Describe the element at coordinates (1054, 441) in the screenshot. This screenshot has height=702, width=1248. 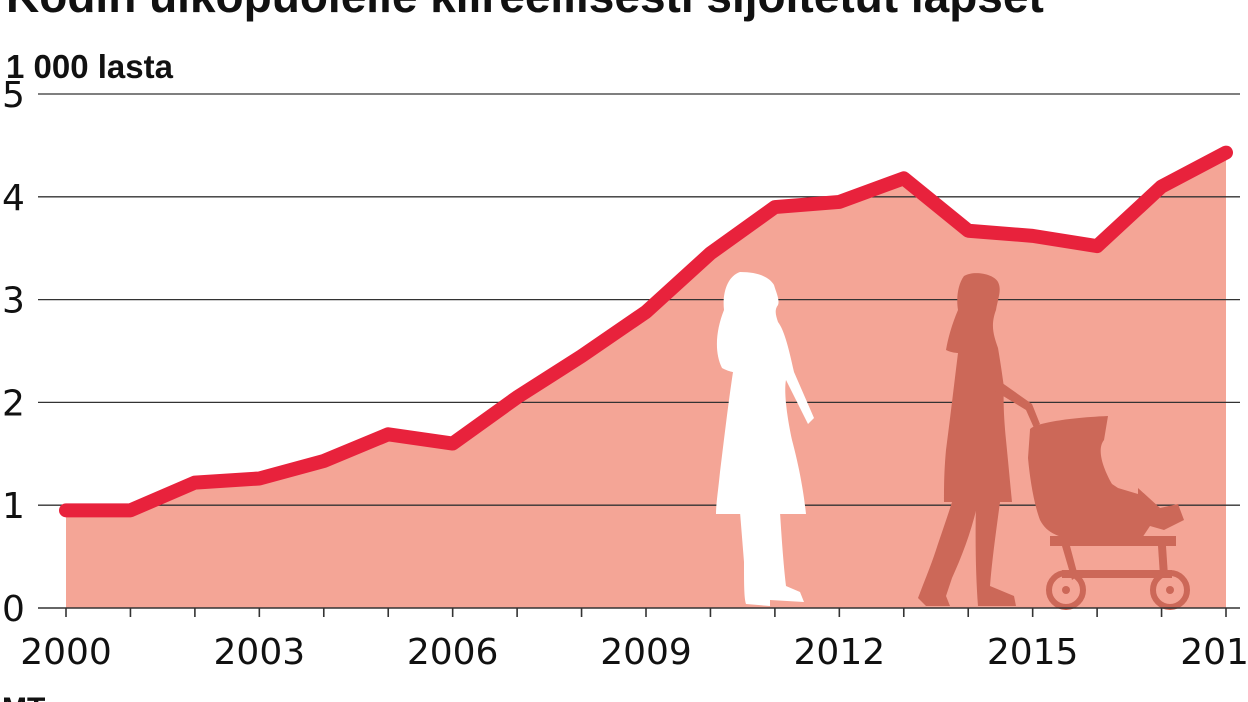
I see `mother-with-stroller-silhouette-icon` at that location.